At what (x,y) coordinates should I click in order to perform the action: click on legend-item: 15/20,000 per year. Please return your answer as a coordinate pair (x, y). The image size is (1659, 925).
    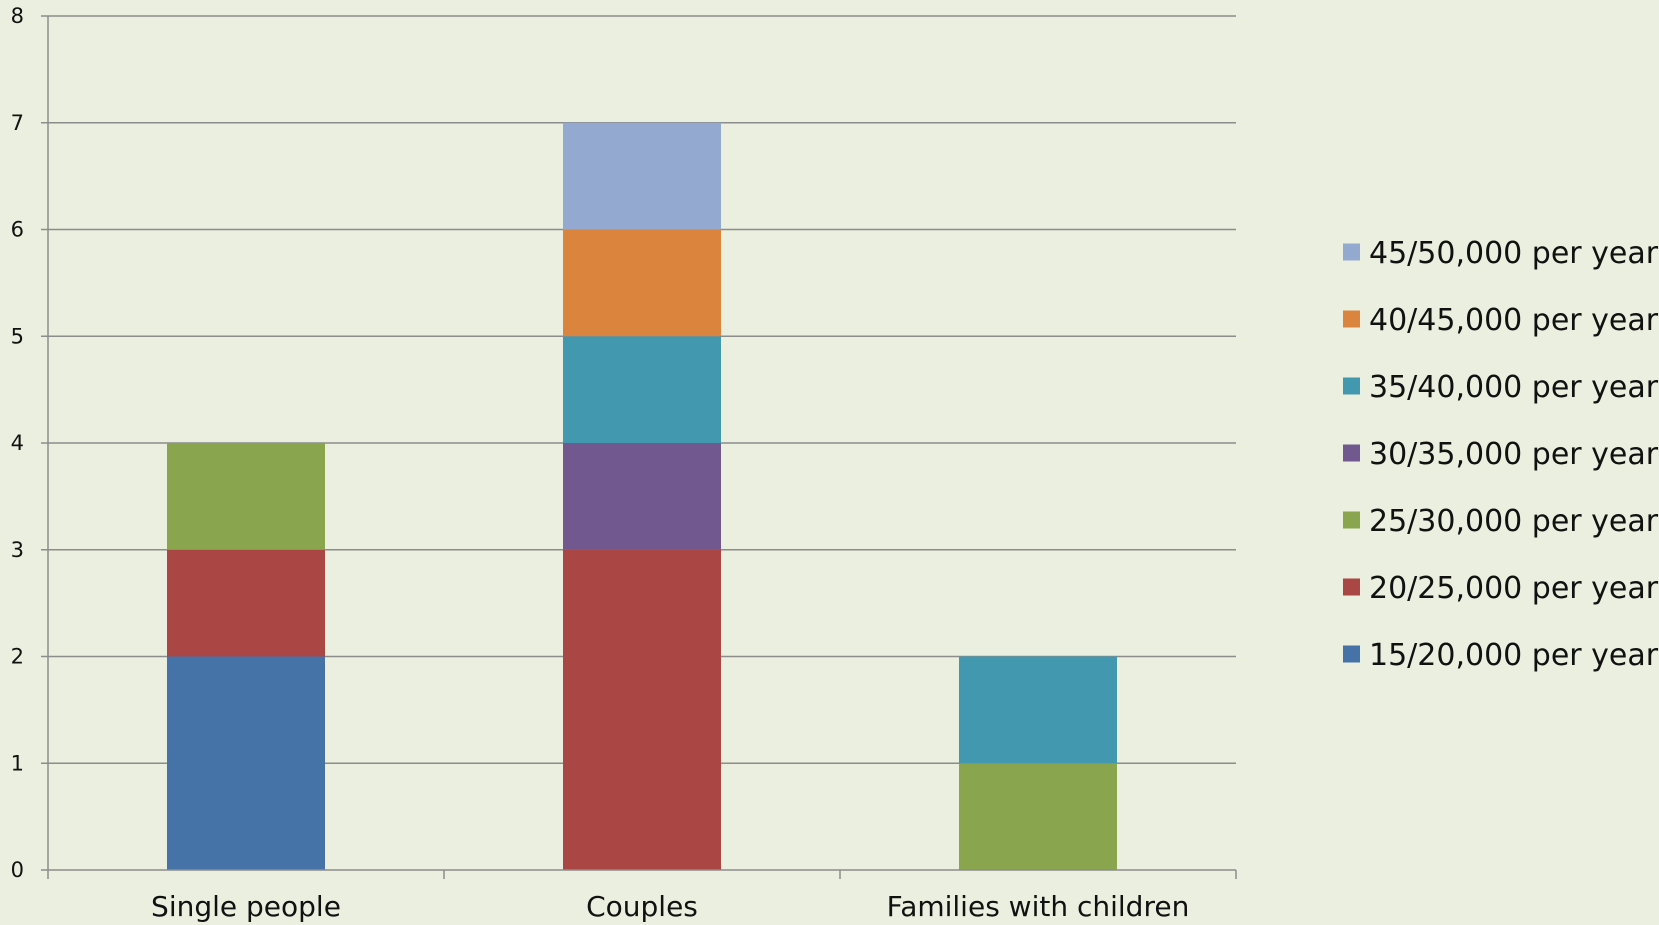
    Looking at the image, I should click on (1501, 655).